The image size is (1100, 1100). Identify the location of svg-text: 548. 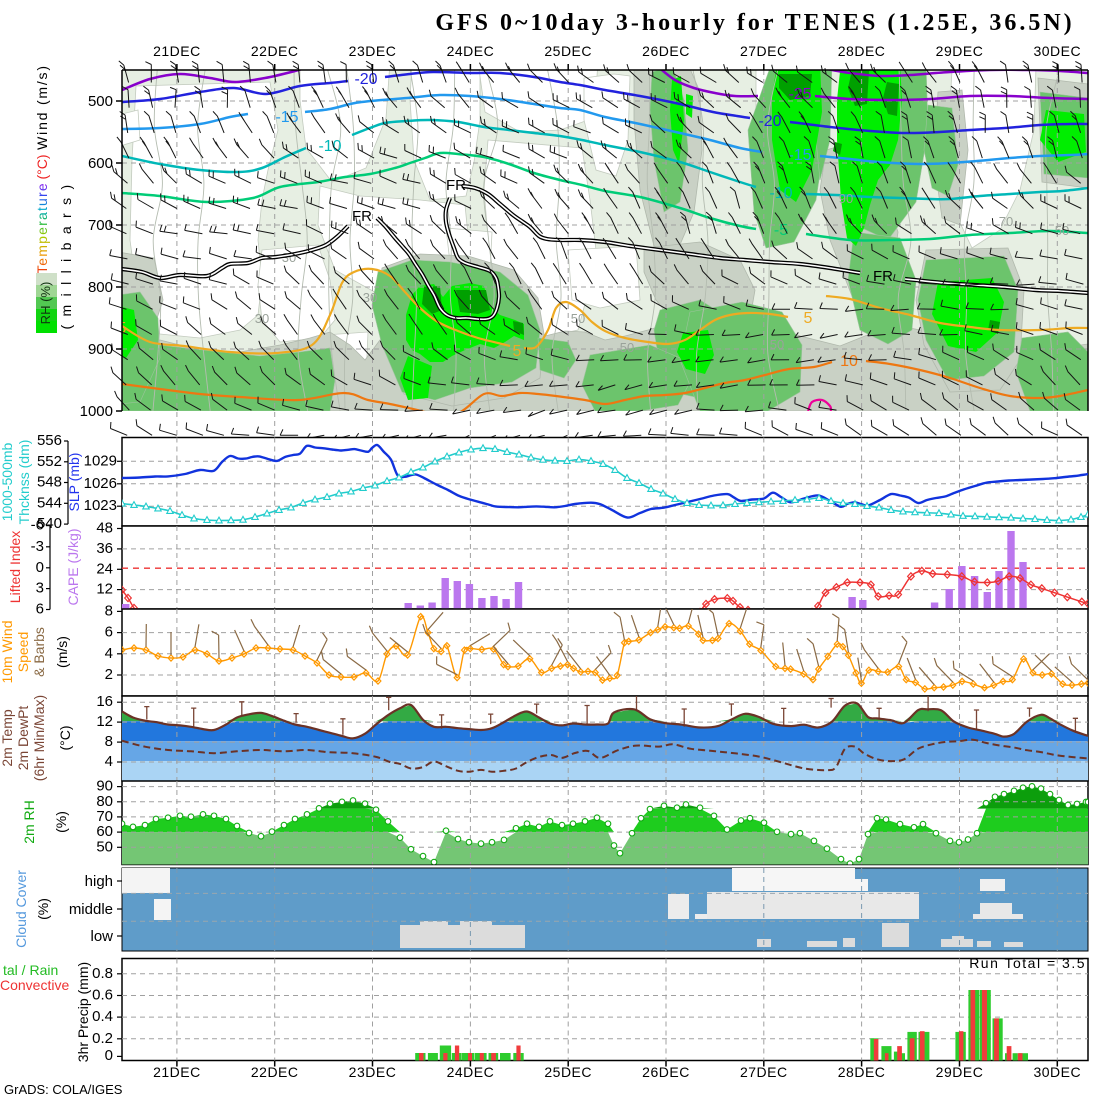
(49, 482).